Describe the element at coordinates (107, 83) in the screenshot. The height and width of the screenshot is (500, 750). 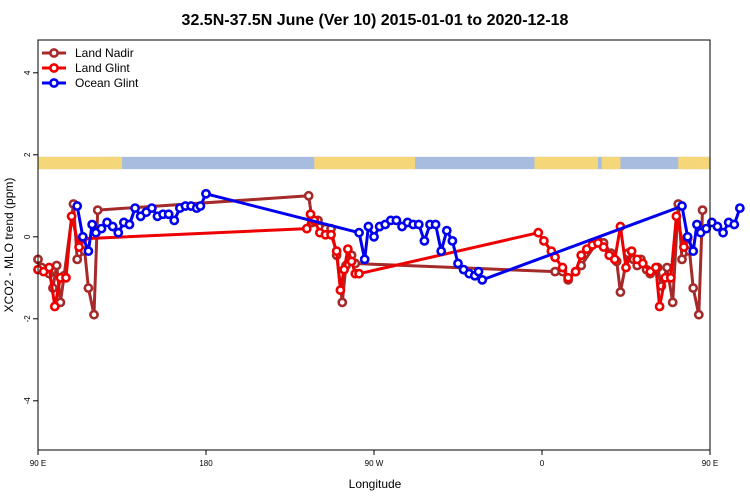
I see `legend-label: Ocean Glint` at that location.